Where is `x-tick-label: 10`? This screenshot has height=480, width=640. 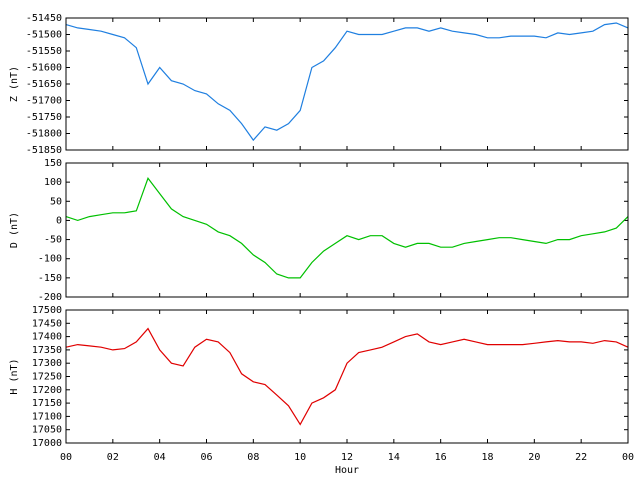
x-tick-label: 10 is located at coordinates (300, 457).